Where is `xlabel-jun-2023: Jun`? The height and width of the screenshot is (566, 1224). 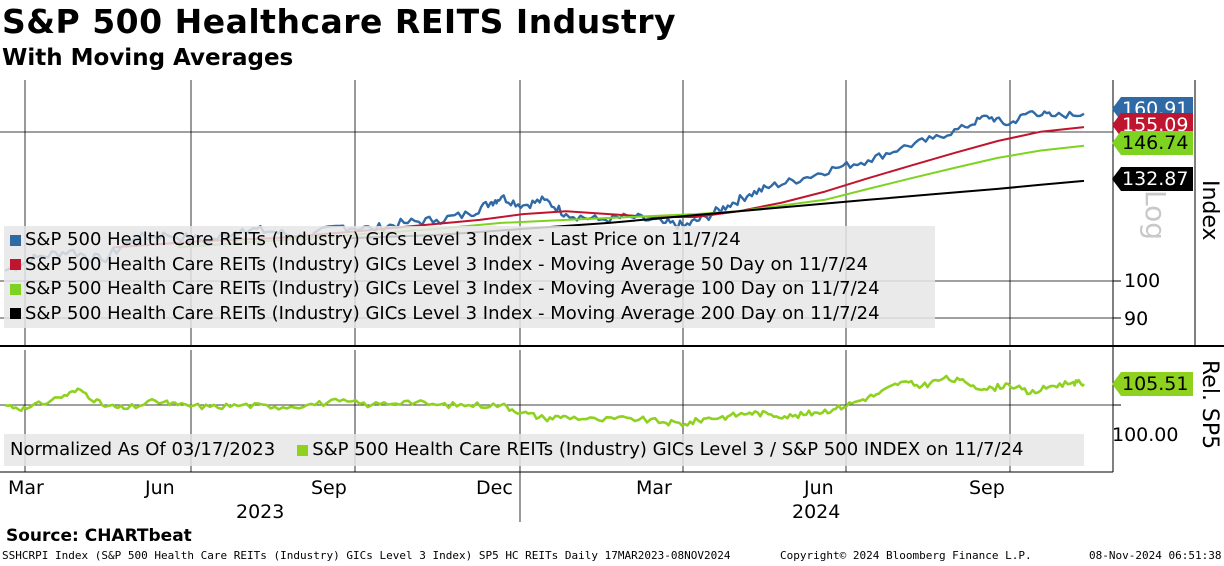
xlabel-jun-2023: Jun is located at coordinates (160, 488).